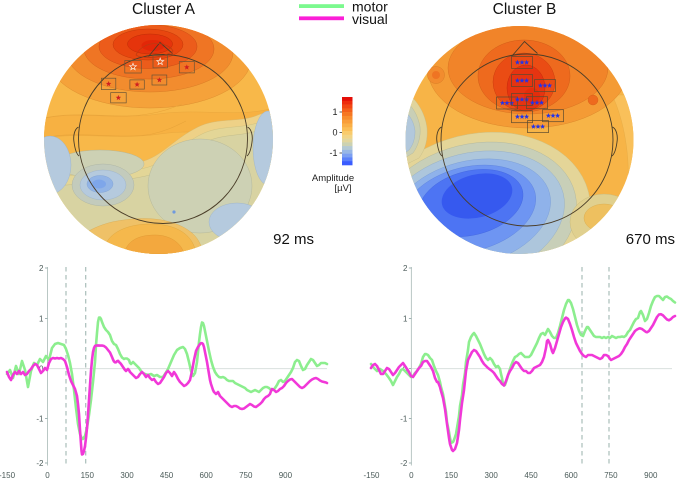 The image size is (678, 485). I want to click on svg-text: Amplitude, so click(333, 178).